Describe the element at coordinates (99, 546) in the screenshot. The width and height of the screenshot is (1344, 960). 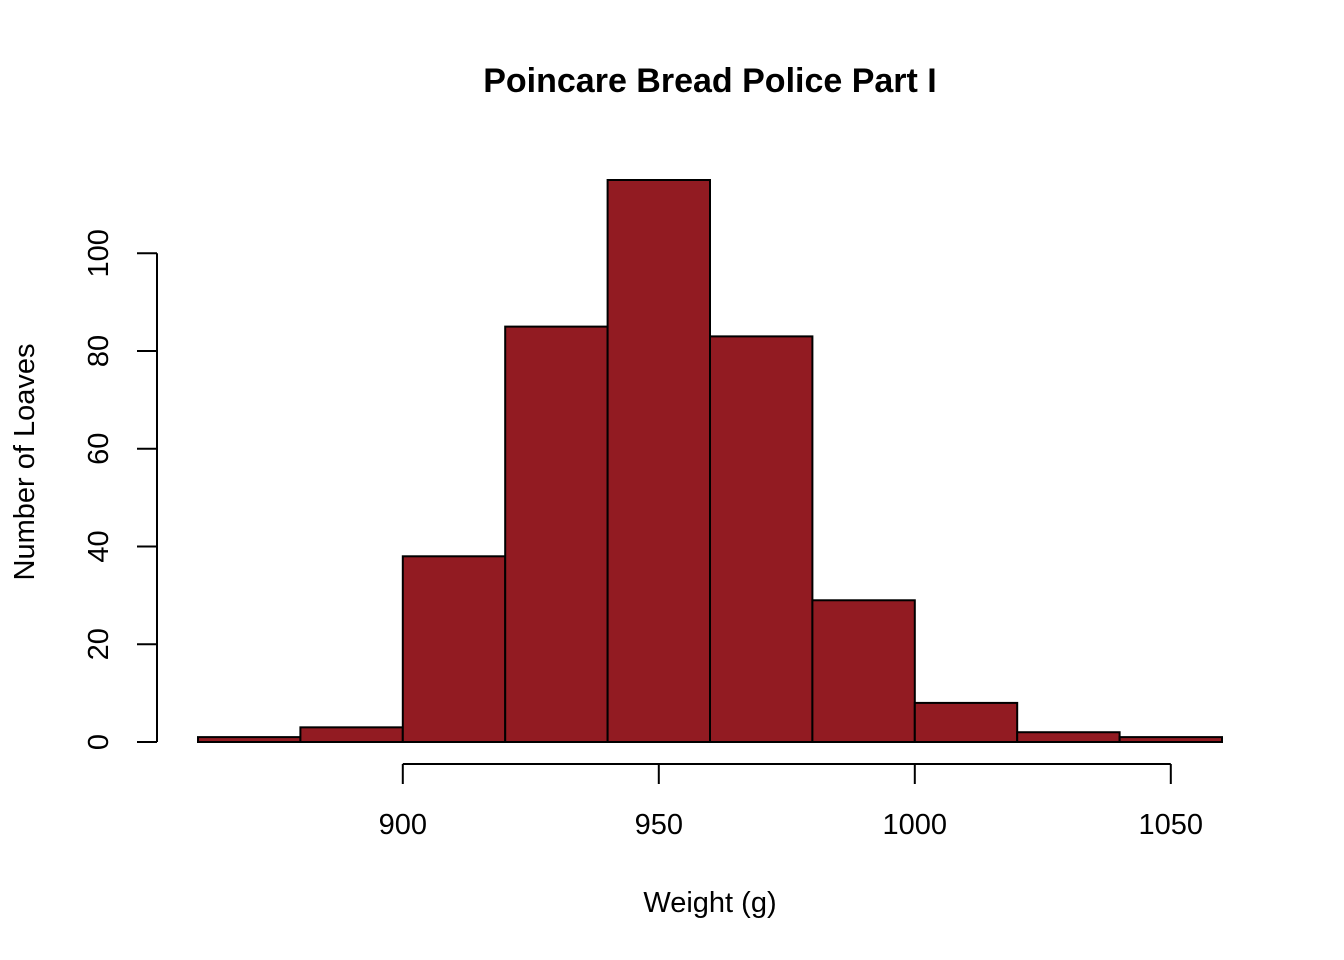
I see `y-tick-label-2: 40` at that location.